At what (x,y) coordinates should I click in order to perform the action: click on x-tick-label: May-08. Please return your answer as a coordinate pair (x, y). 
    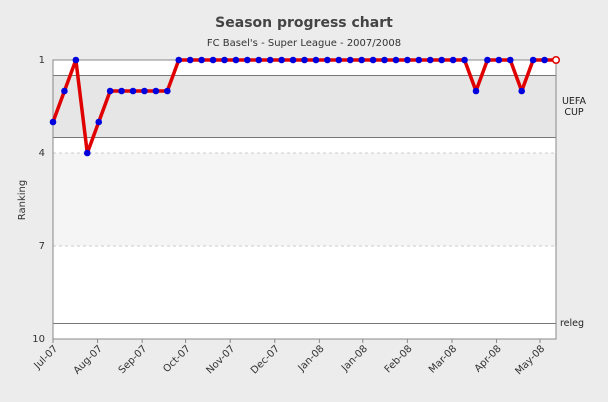
    Looking at the image, I should click on (530, 360).